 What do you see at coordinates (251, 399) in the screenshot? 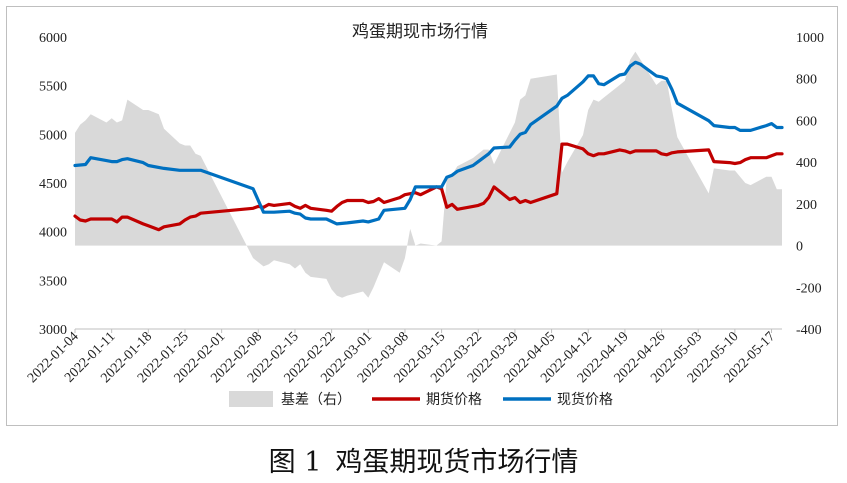
I see `legend-basis-swatch` at bounding box center [251, 399].